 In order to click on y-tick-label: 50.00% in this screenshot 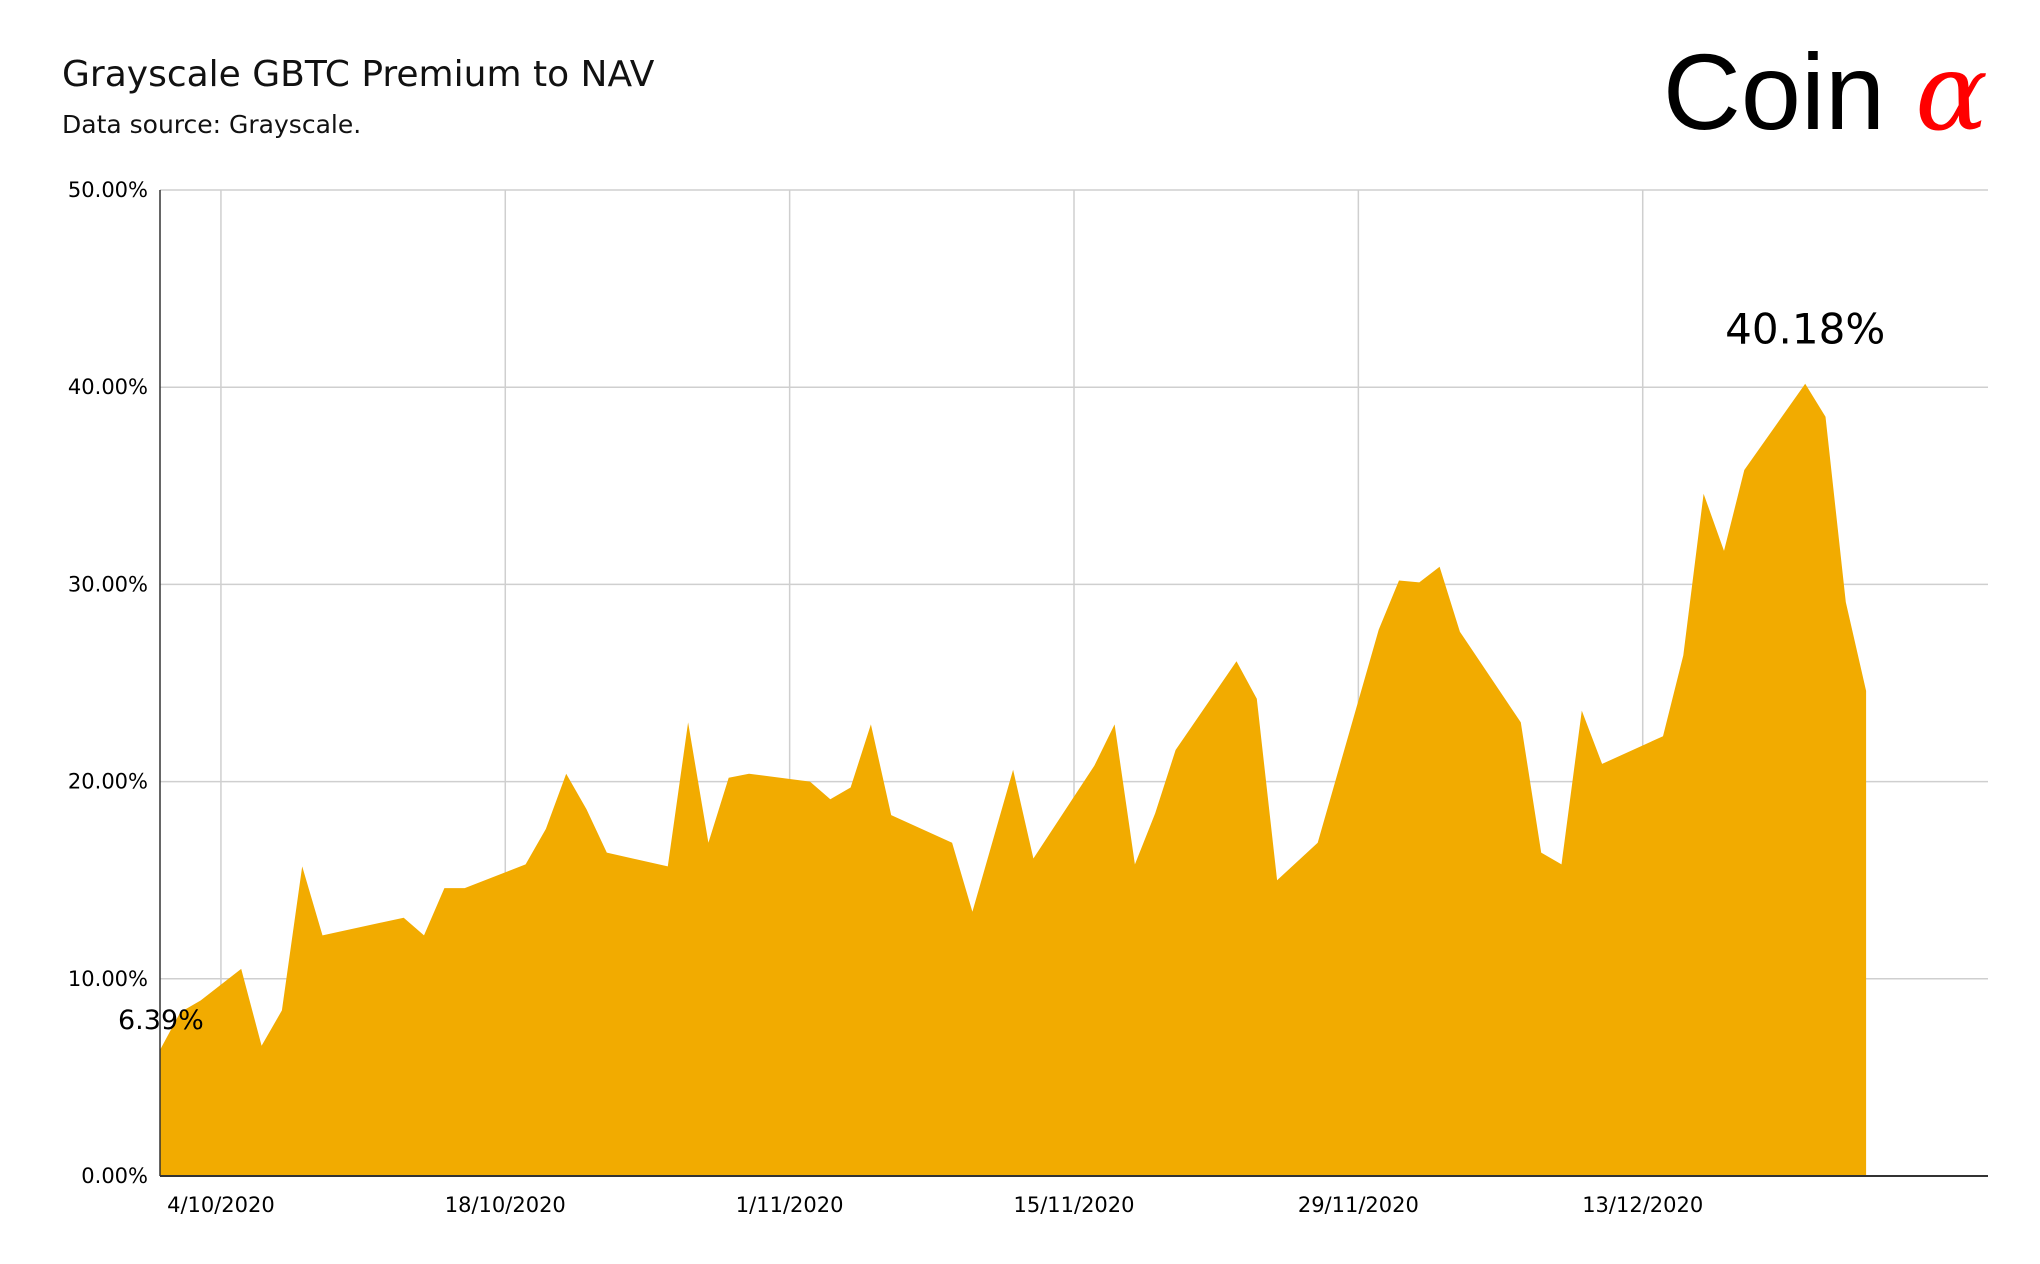, I will do `click(108, 190)`.